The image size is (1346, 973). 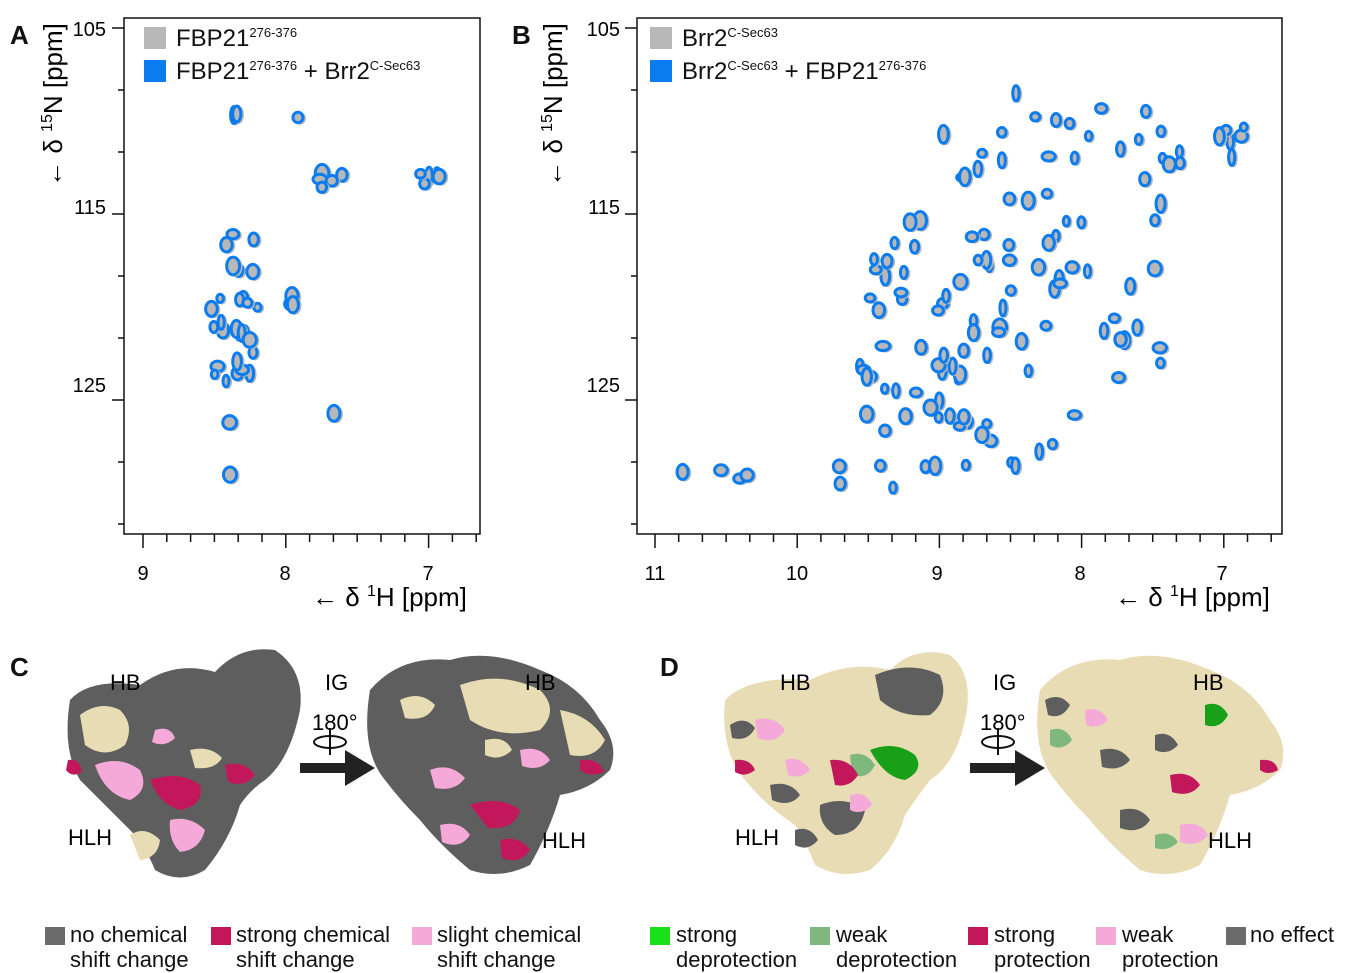 What do you see at coordinates (603, 30) in the screenshot?
I see `panel-b-ytick-105: 105` at bounding box center [603, 30].